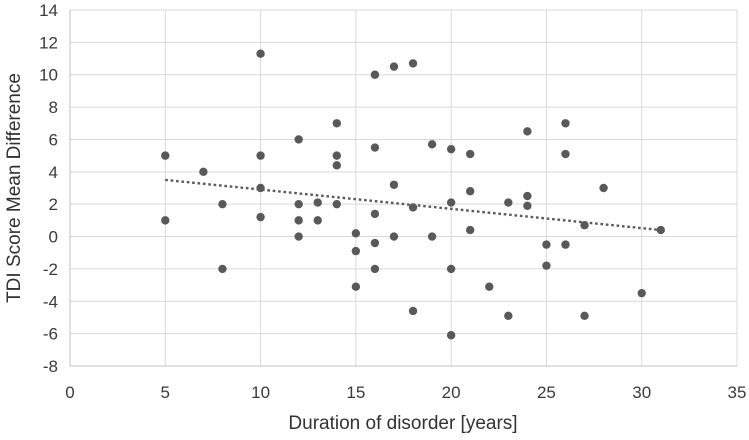 The width and height of the screenshot is (749, 440). Describe the element at coordinates (50, 301) in the screenshot. I see `y-tick-label: -4` at that location.